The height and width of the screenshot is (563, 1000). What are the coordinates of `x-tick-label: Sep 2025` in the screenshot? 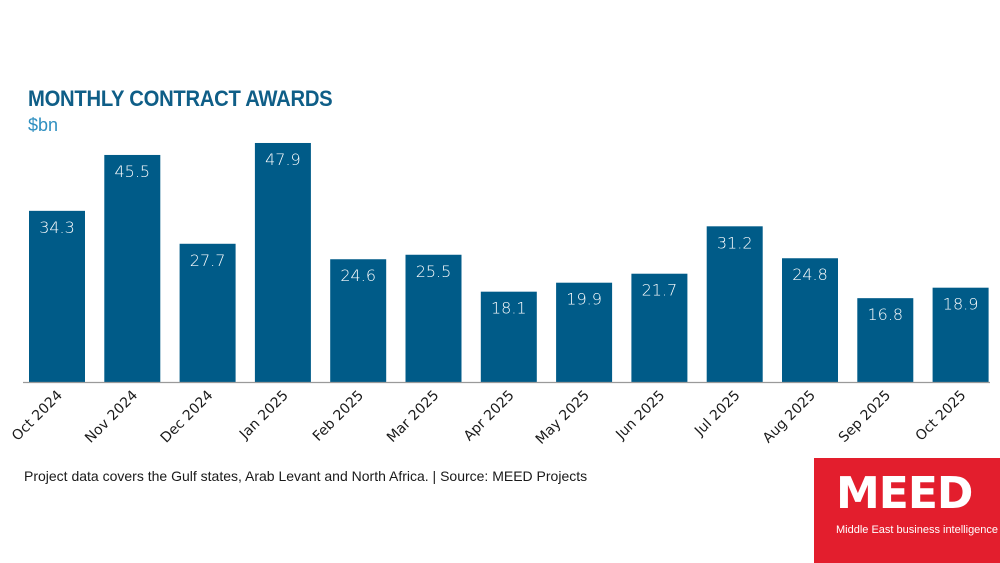 It's located at (865, 417).